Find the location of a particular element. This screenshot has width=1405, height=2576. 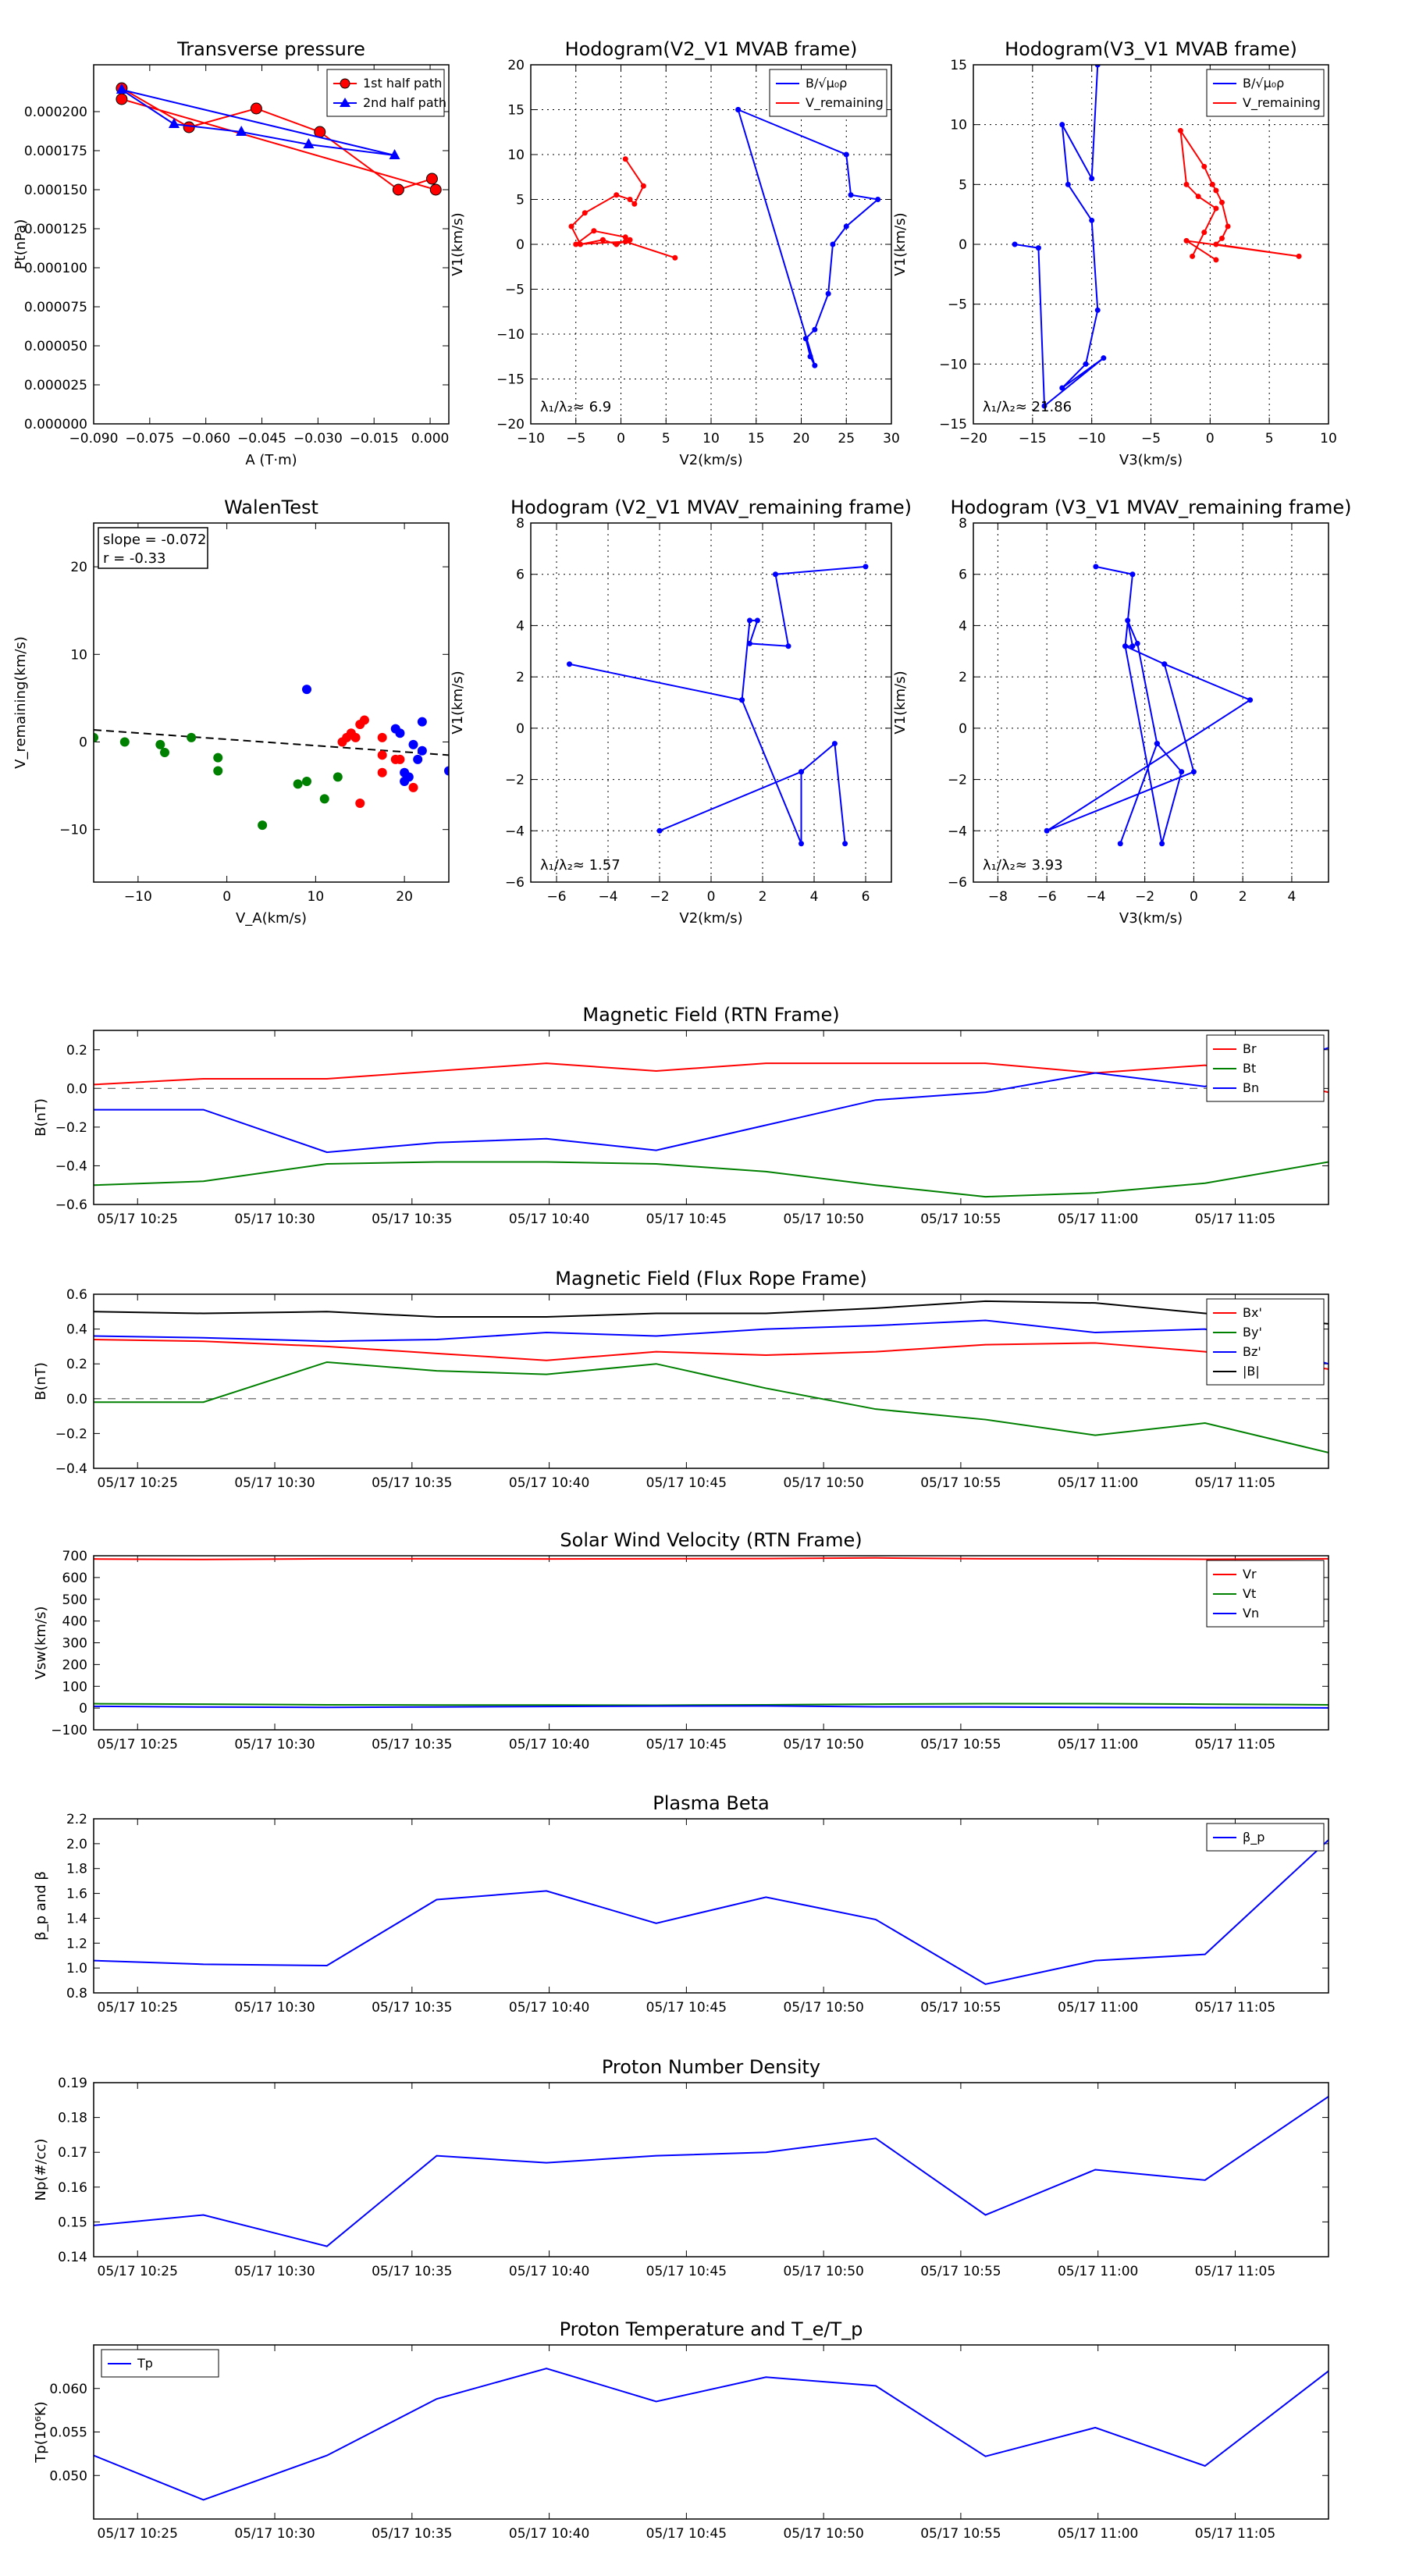

x-tick-label: −10 is located at coordinates (531, 439).